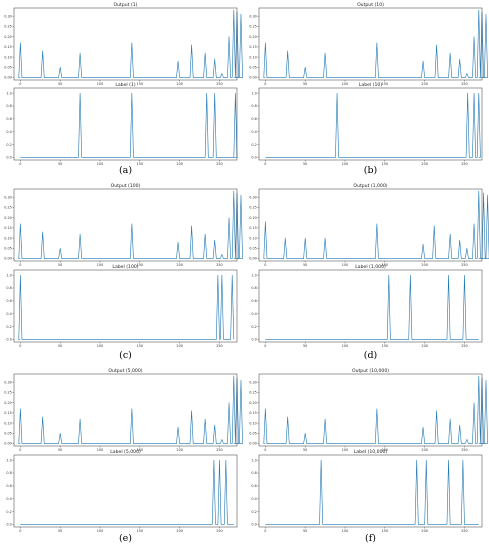 This screenshot has height=550, width=489. I want to click on chart-title: Label (10,000), so click(371, 452).